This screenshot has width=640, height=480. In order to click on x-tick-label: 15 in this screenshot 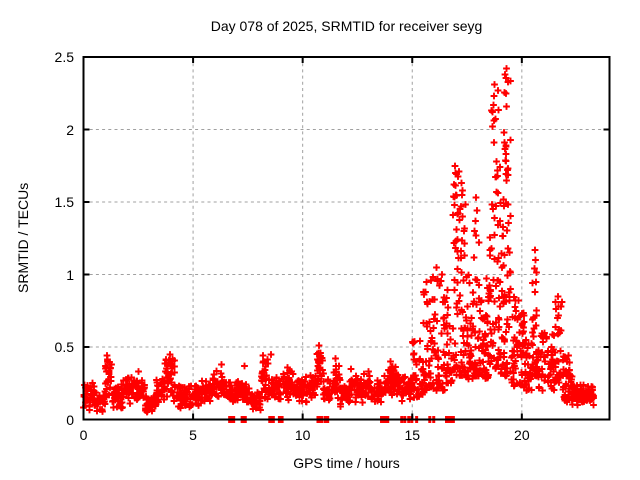, I will do `click(412, 435)`.